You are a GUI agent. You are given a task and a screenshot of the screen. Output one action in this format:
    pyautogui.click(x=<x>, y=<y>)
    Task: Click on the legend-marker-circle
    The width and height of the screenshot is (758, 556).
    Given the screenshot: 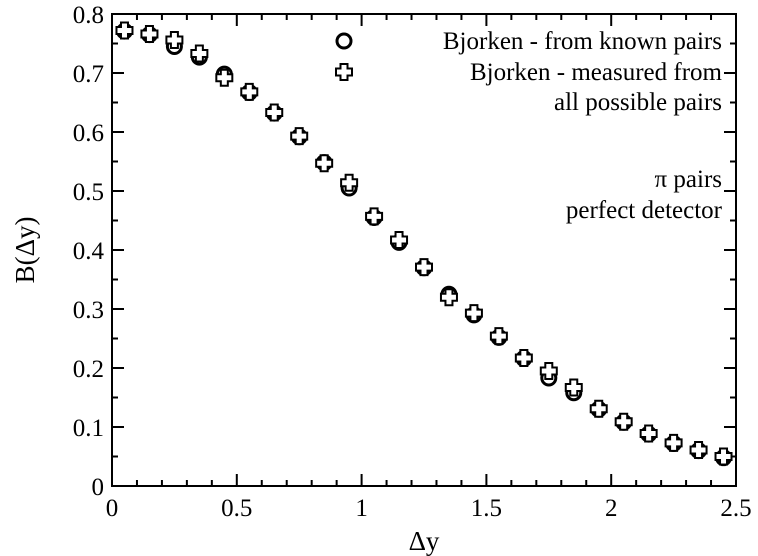 What is the action you would take?
    pyautogui.click(x=344, y=41)
    